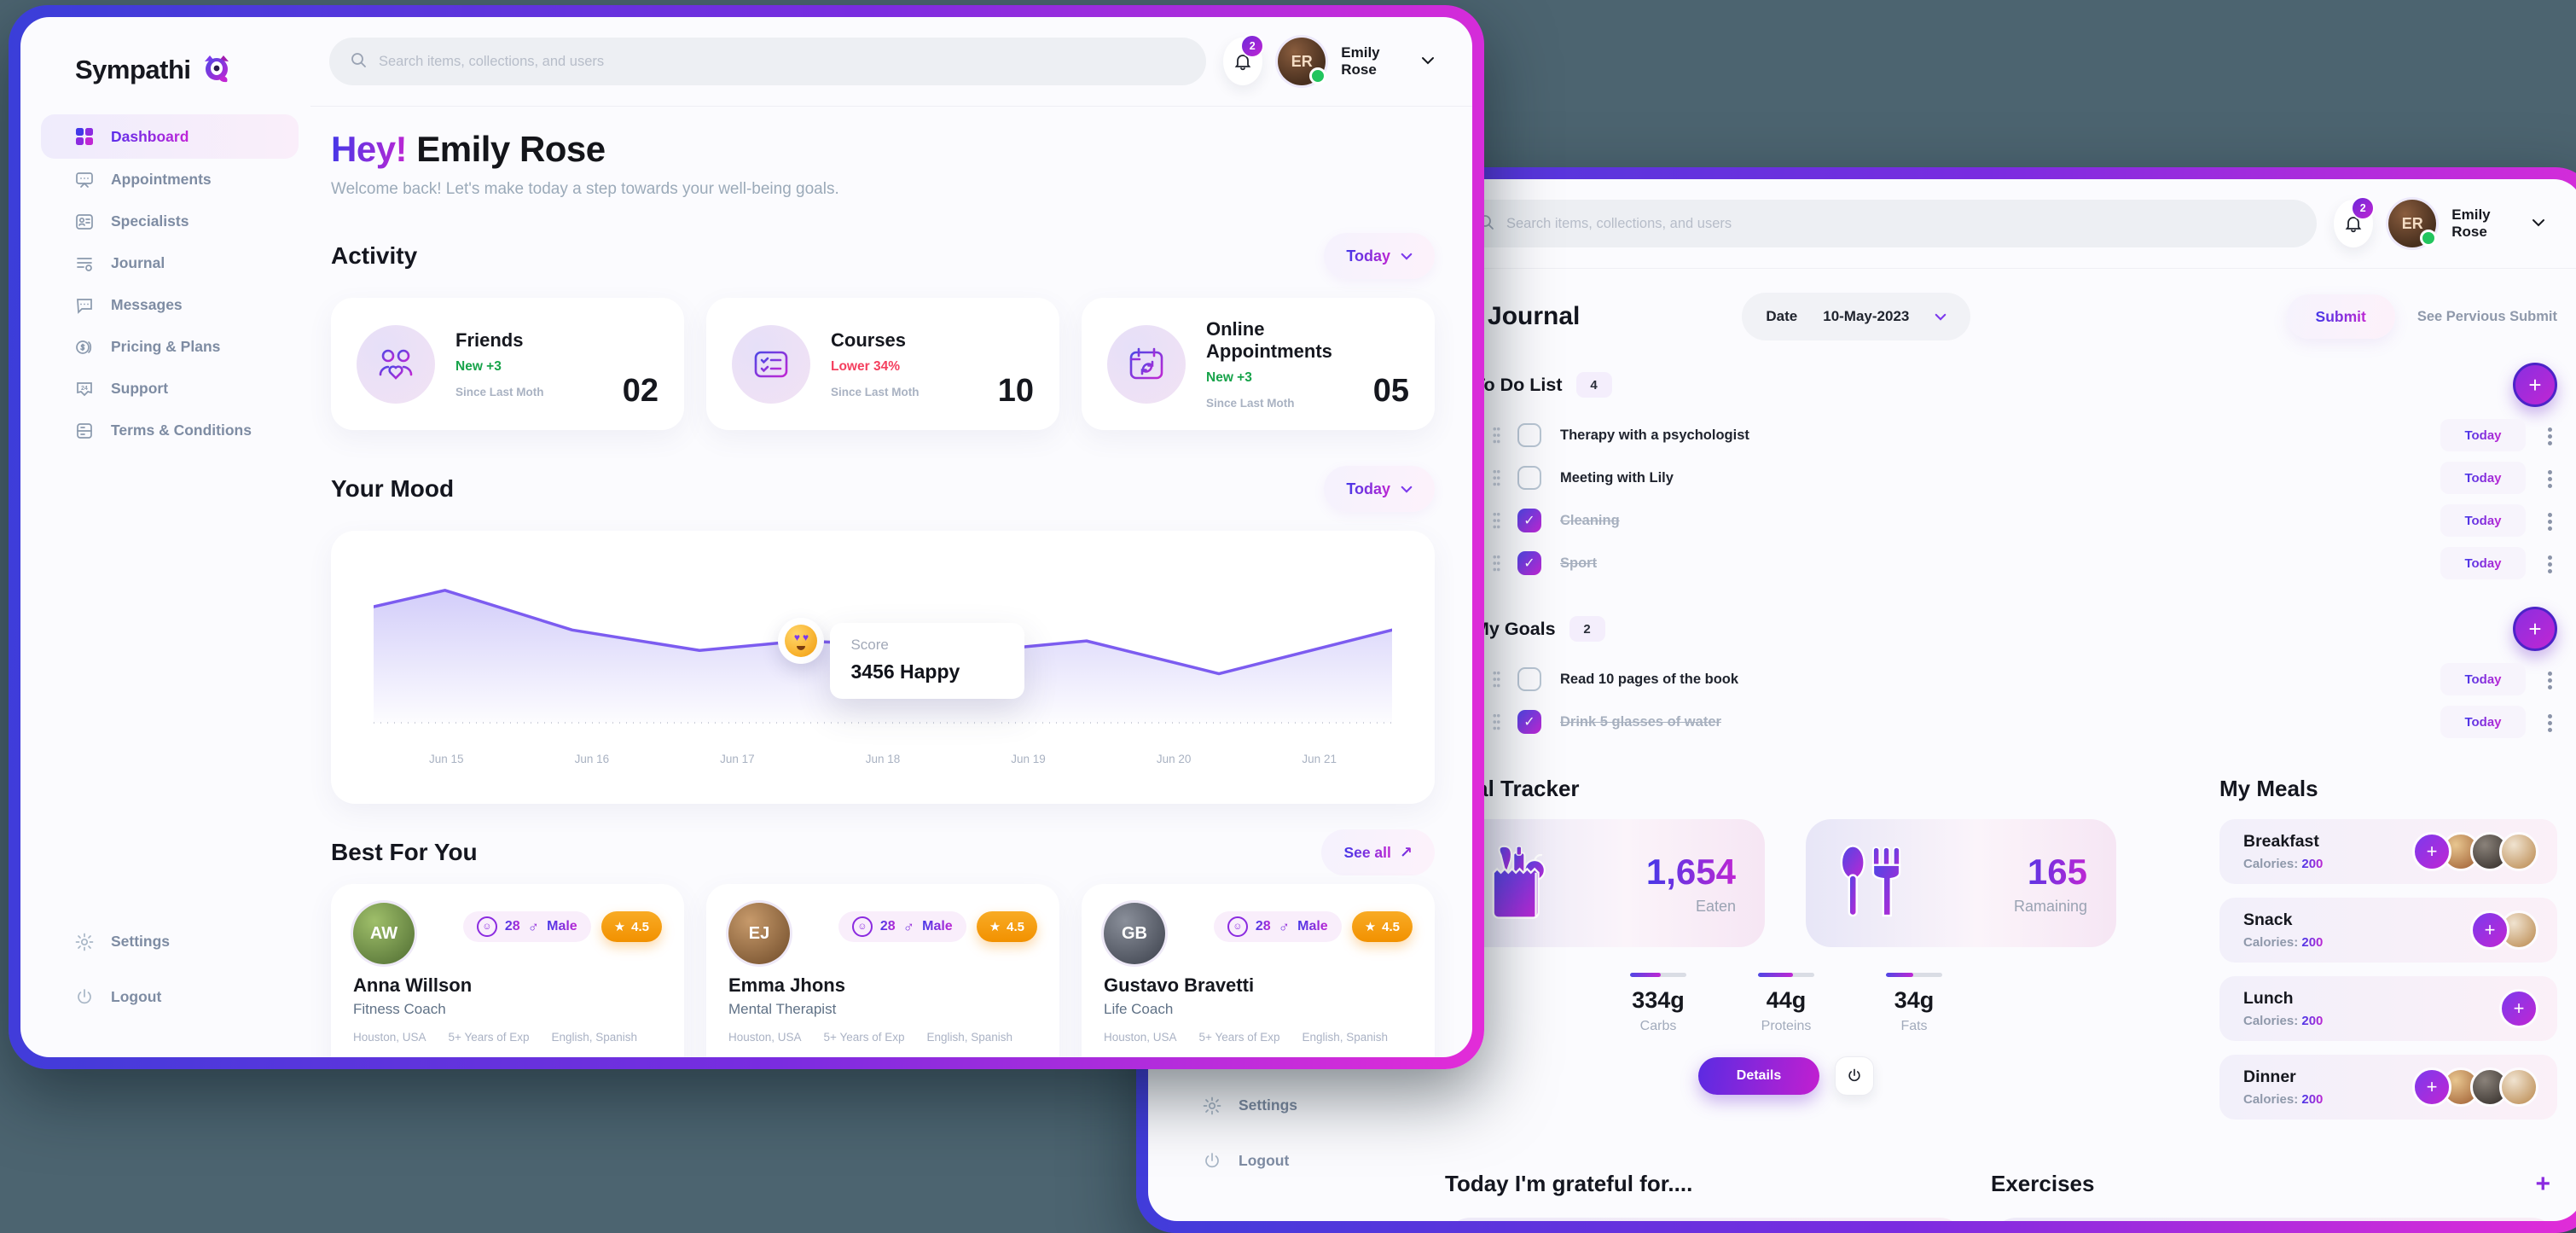 The image size is (2576, 1233). What do you see at coordinates (165, 347) in the screenshot?
I see `sidebar-item-pricing: Pricing & Plans` at bounding box center [165, 347].